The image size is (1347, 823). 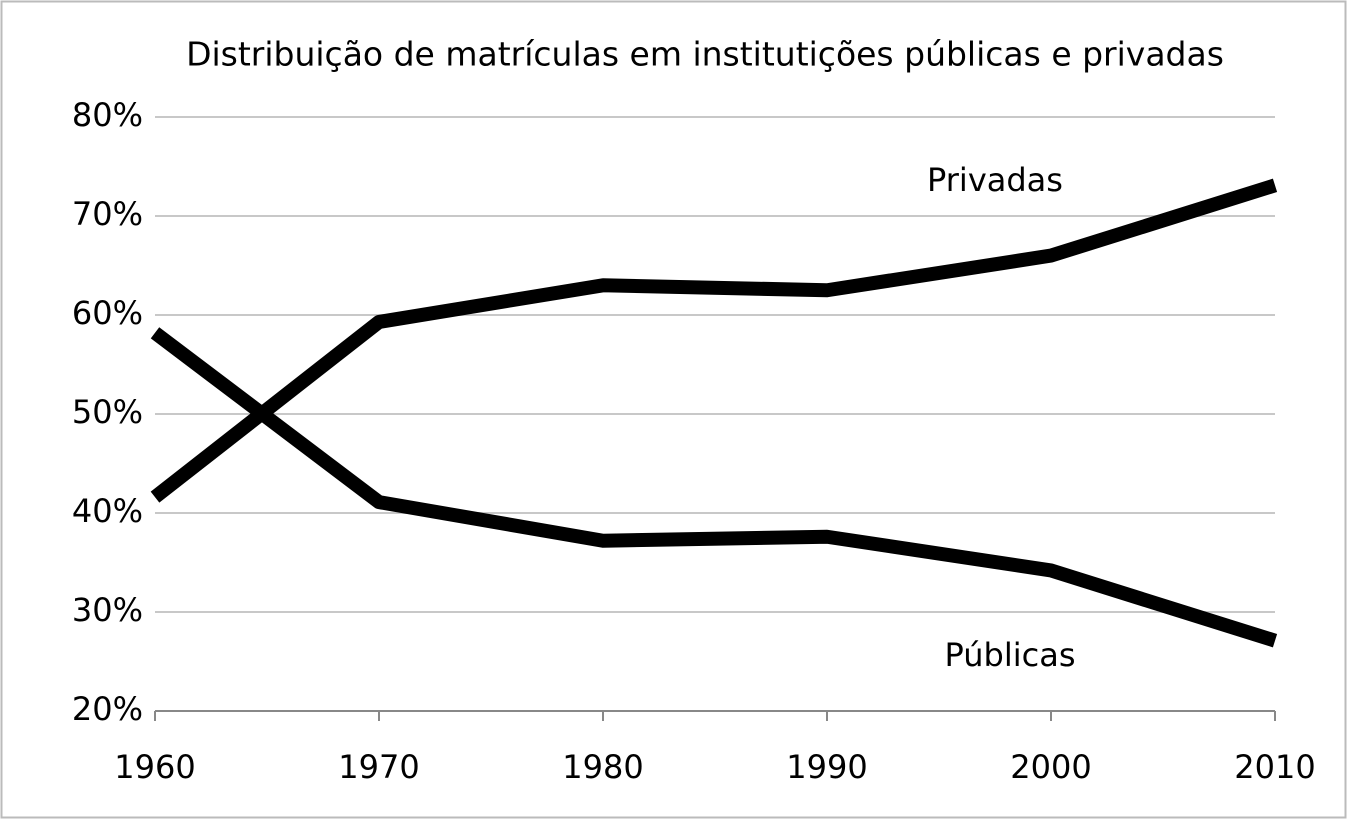 I want to click on x-tick-label: 1970, so click(x=378, y=767).